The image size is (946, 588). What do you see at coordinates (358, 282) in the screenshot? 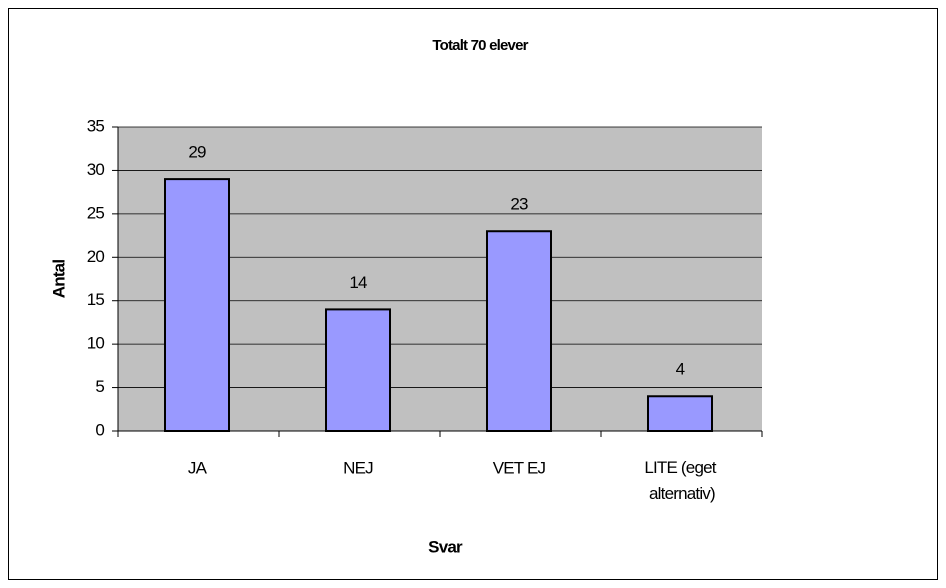
I see `data-label: 14` at bounding box center [358, 282].